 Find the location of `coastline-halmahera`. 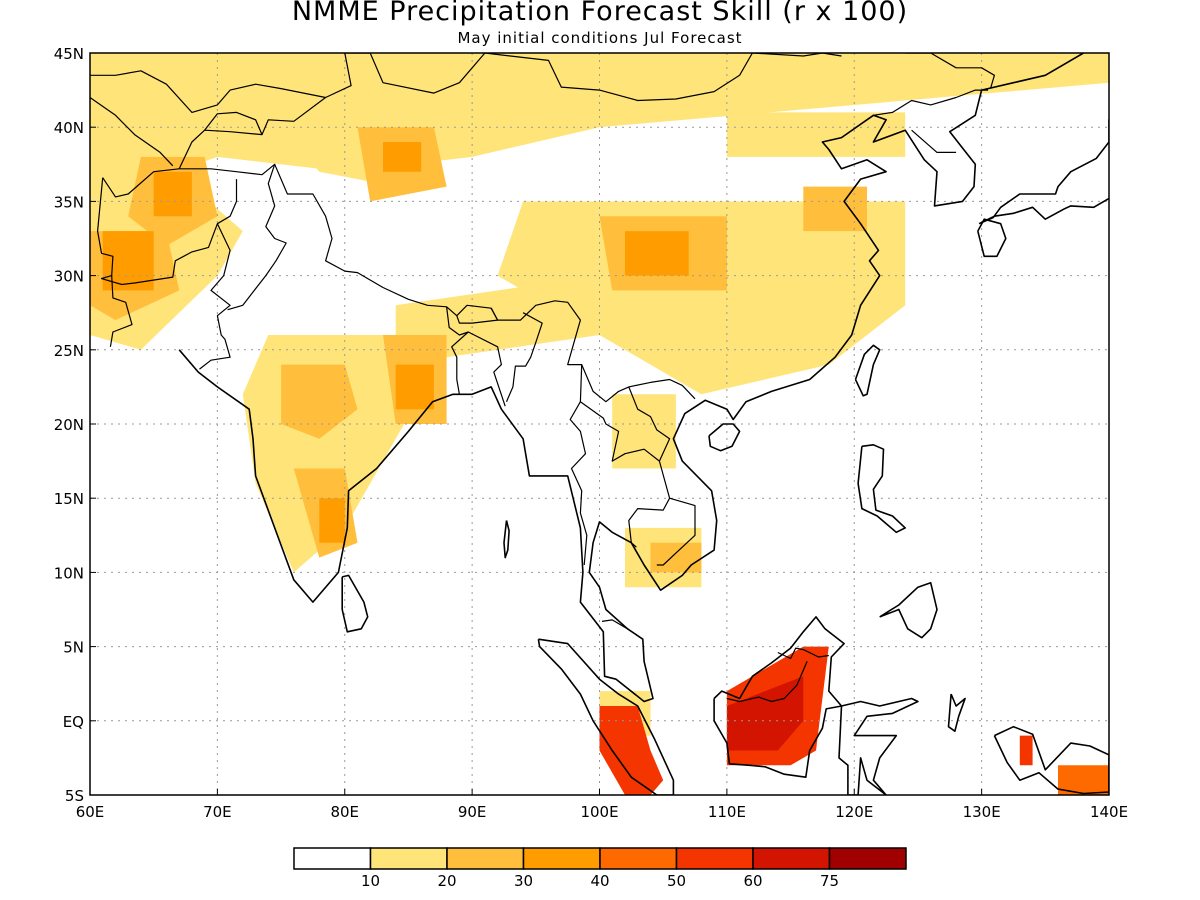

coastline-halmahera is located at coordinates (956, 713).